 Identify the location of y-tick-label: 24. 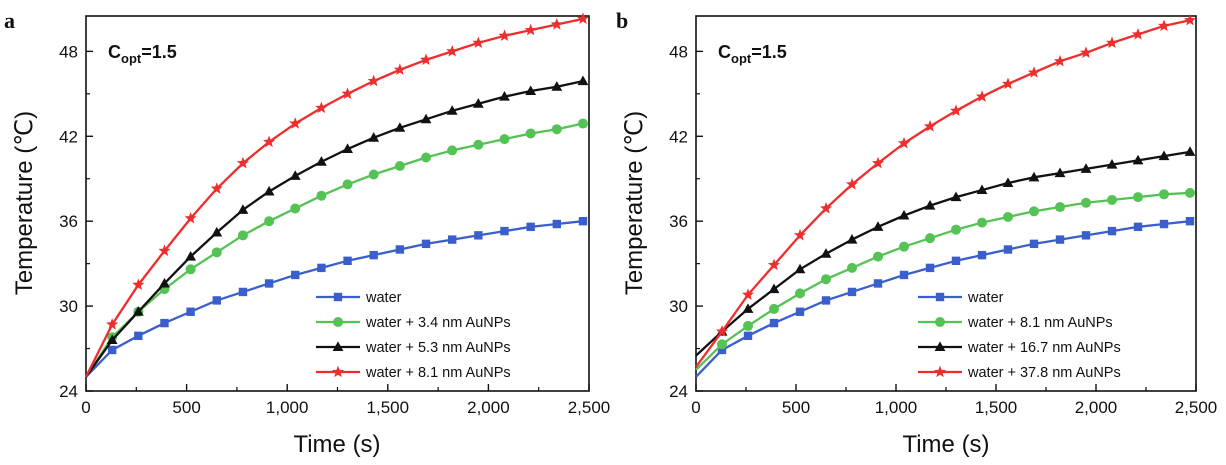
(68, 391).